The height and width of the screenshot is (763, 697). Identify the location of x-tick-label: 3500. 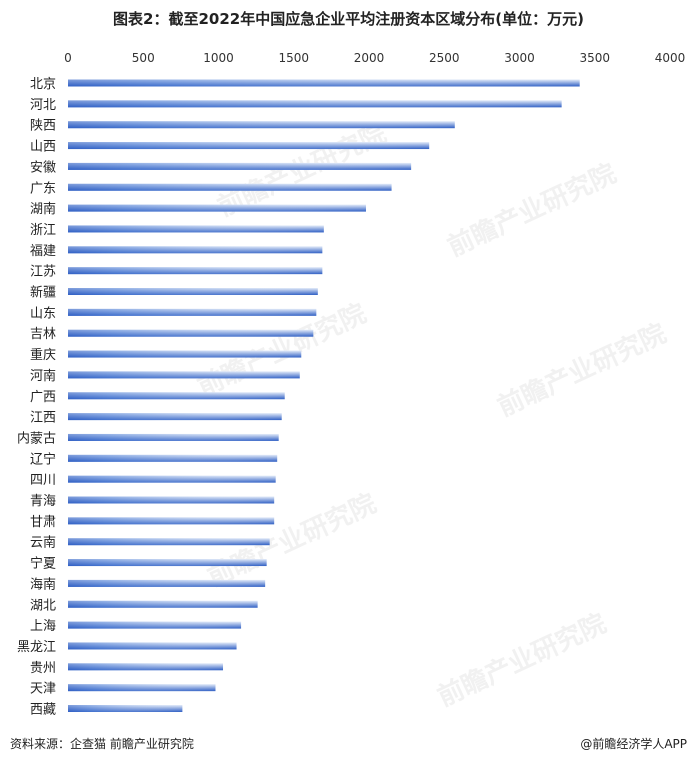
(594, 58).